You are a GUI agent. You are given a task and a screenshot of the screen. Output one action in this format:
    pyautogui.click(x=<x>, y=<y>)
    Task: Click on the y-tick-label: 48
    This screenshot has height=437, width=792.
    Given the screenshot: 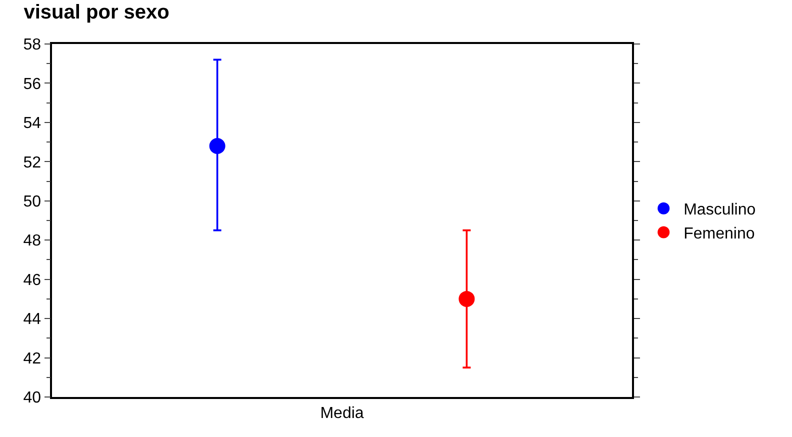 What is the action you would take?
    pyautogui.click(x=32, y=241)
    